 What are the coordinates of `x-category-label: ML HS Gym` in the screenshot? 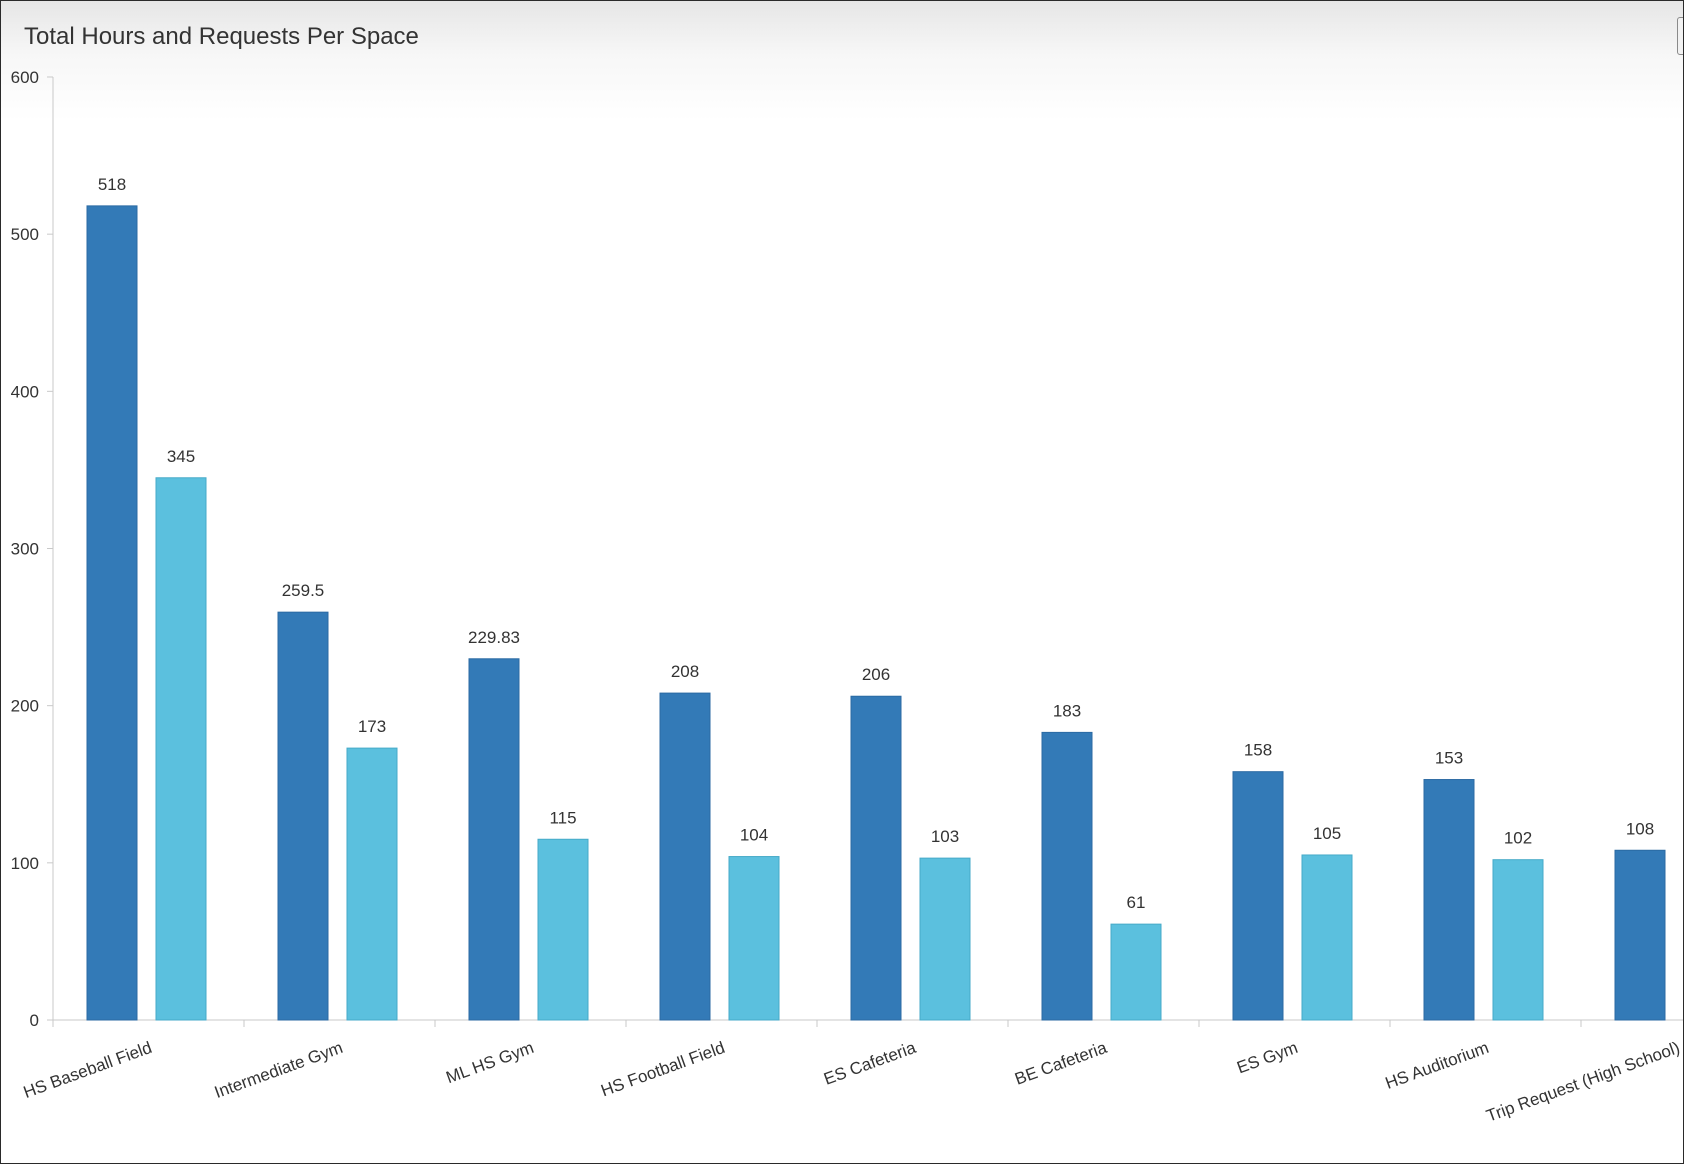 It's located at (489, 1062).